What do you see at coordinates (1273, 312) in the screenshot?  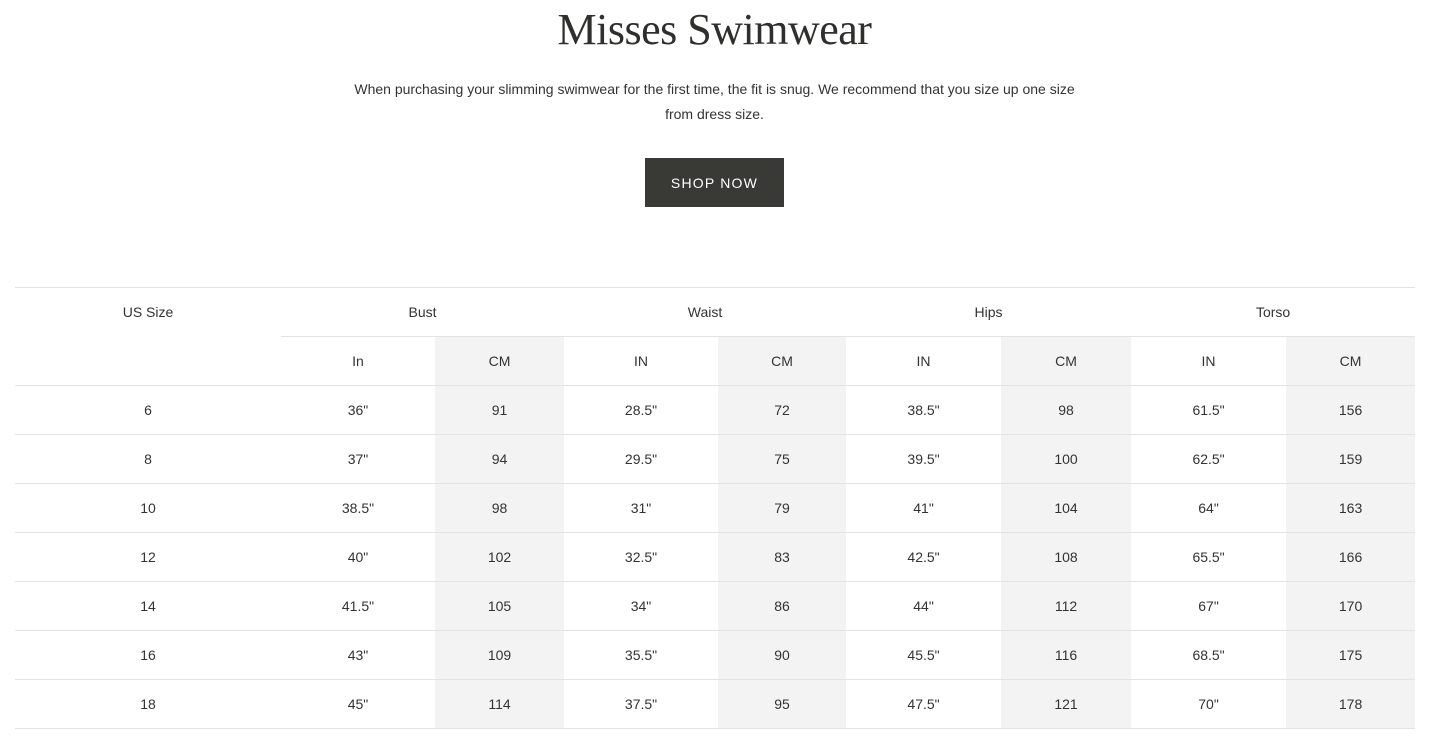 I see `header-torso: Torso` at bounding box center [1273, 312].